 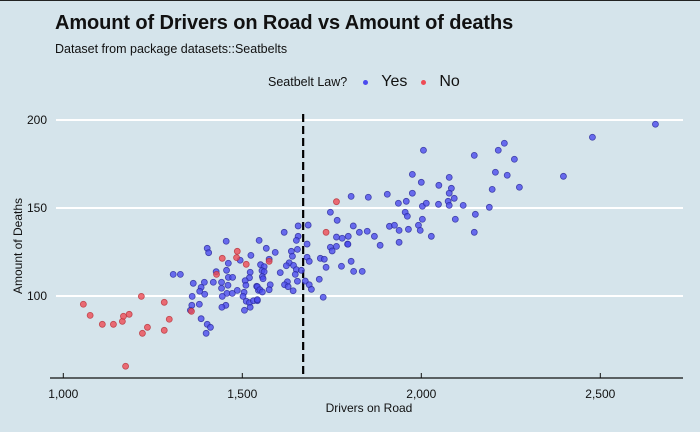 What do you see at coordinates (171, 49) in the screenshot?
I see `chart-subtitle: Dataset from package datasets::Seatbelts` at bounding box center [171, 49].